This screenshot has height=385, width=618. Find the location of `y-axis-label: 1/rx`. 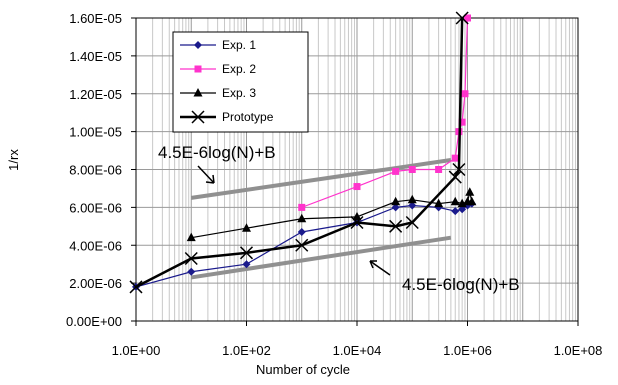

y-axis-label: 1/rx is located at coordinates (13, 160).